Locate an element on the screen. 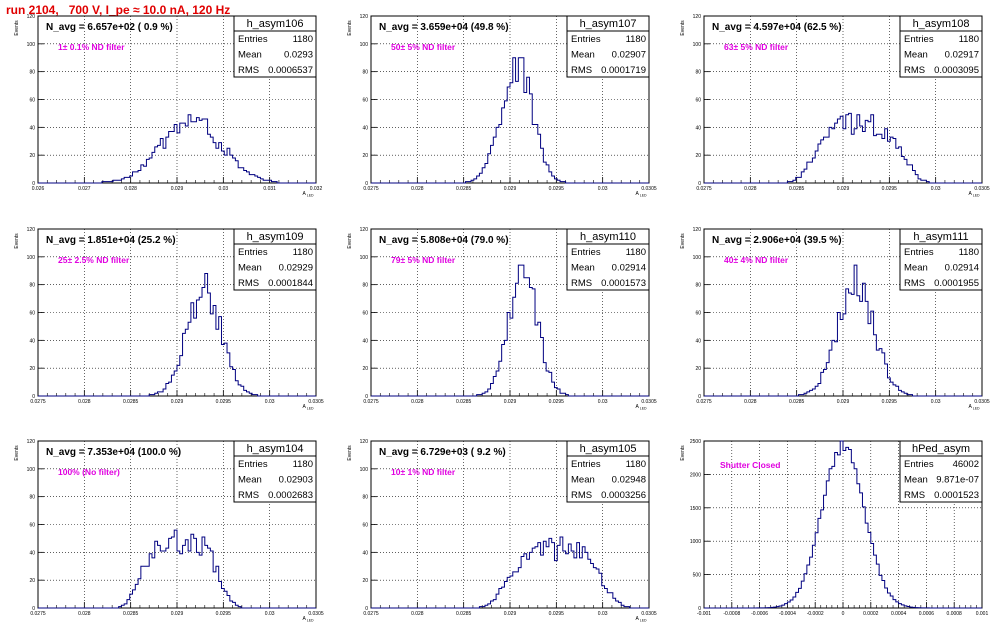  stats-value: 0.0293 is located at coordinates (298, 55).